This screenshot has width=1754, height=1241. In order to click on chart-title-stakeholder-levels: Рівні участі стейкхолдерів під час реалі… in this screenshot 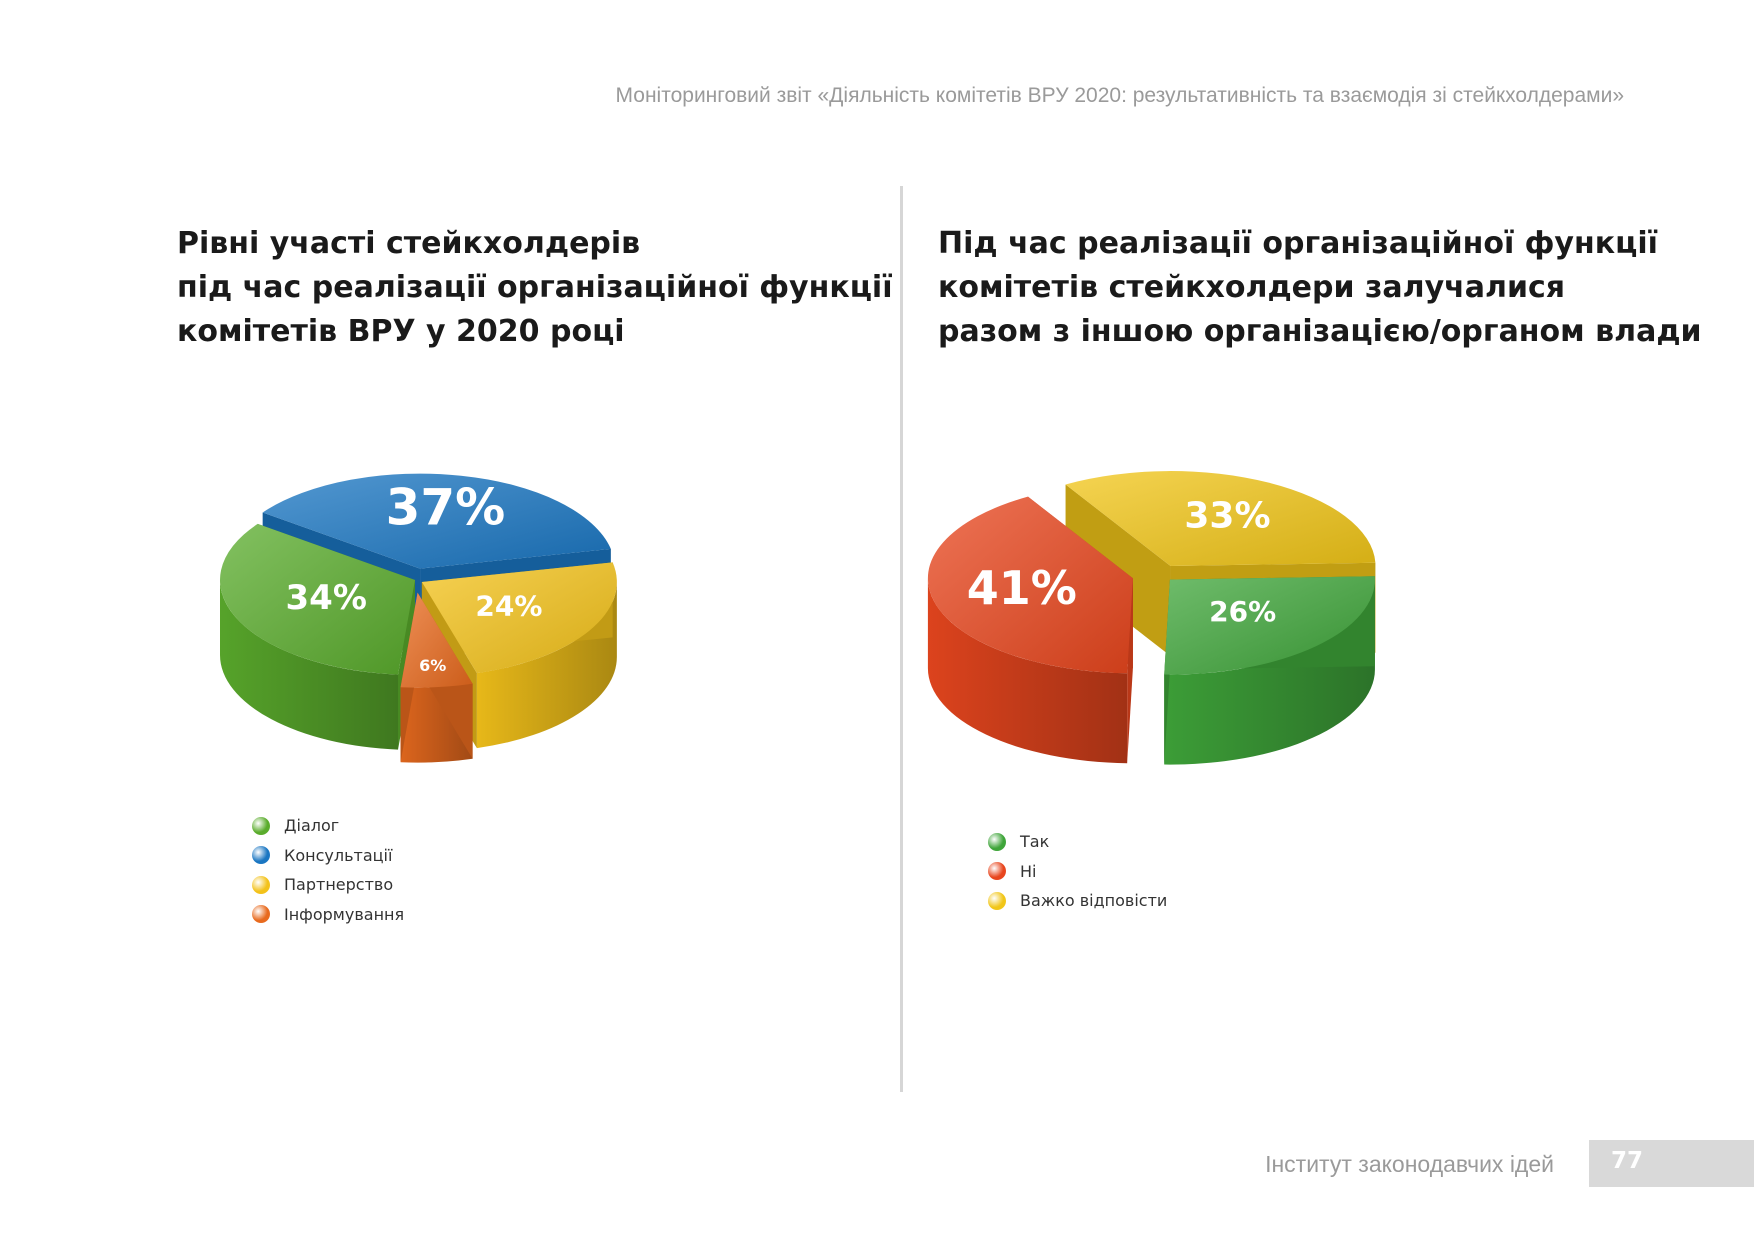, I will do `click(535, 288)`.